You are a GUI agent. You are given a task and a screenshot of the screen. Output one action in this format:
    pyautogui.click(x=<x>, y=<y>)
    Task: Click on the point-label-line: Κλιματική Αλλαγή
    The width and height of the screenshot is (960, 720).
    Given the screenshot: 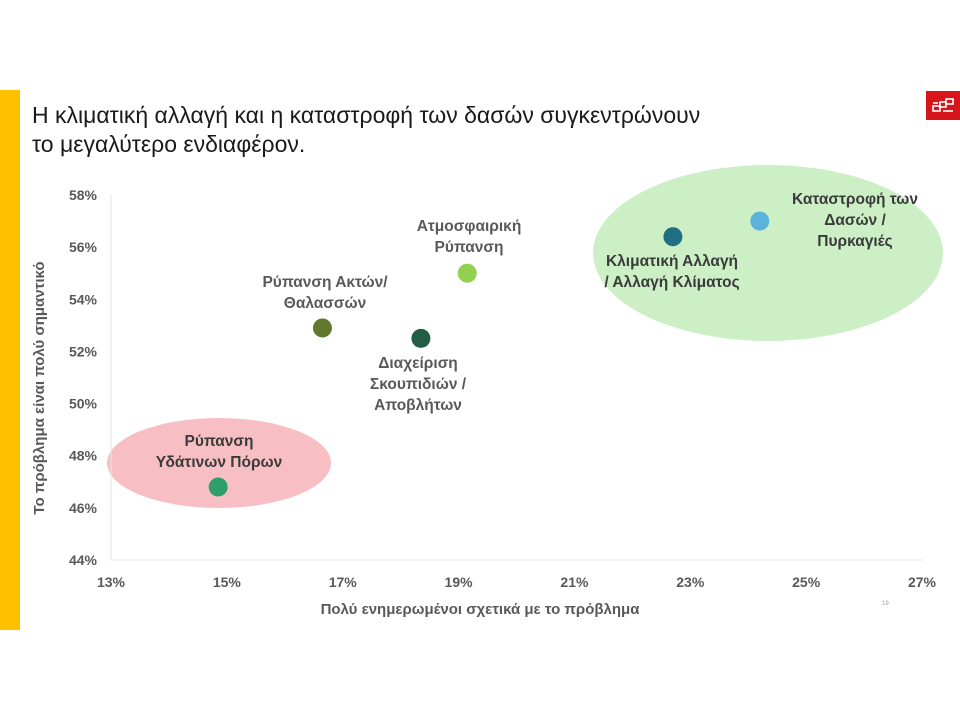 What is the action you would take?
    pyautogui.click(x=672, y=261)
    